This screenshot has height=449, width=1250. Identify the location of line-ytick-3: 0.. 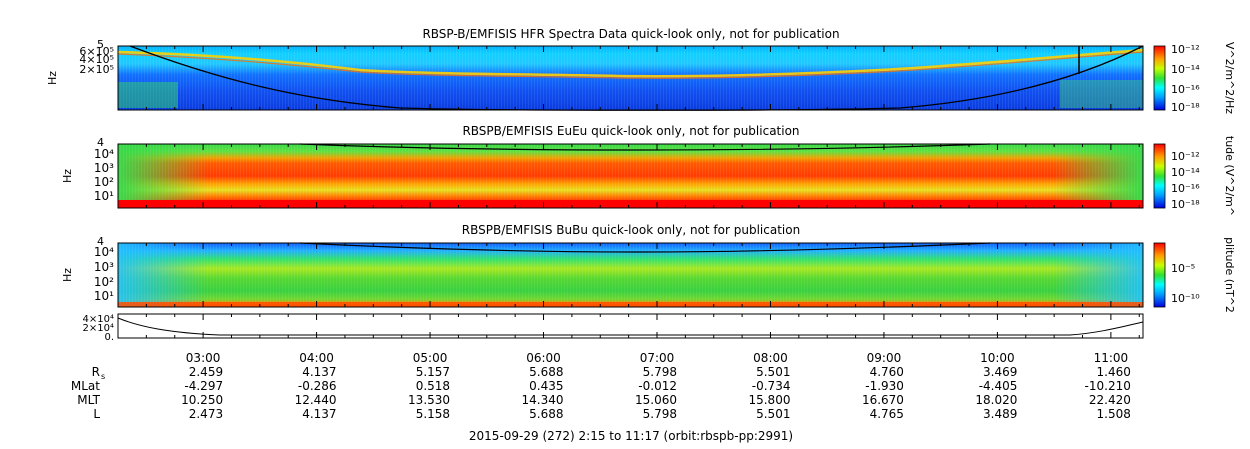
(109, 337).